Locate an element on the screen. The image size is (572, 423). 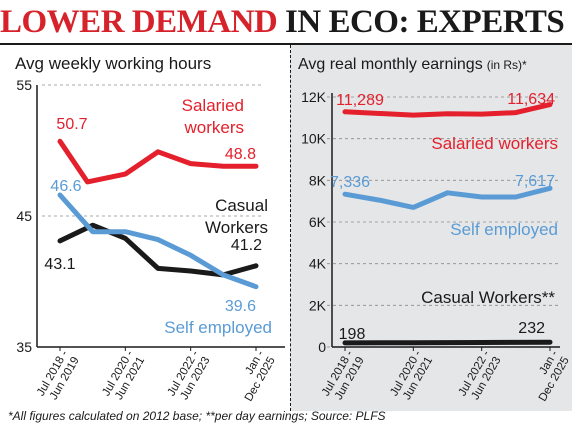
y-tick-label: 55 is located at coordinates (24, 85).